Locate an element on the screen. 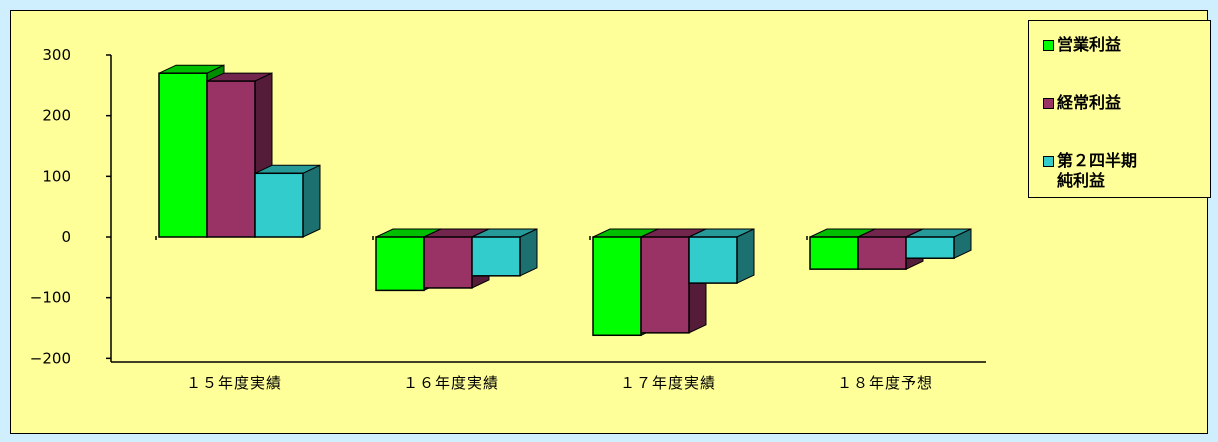 The width and height of the screenshot is (1218, 442). legend-item-q2-net-profit: 第２四半期 純利益 is located at coordinates (1125, 171).